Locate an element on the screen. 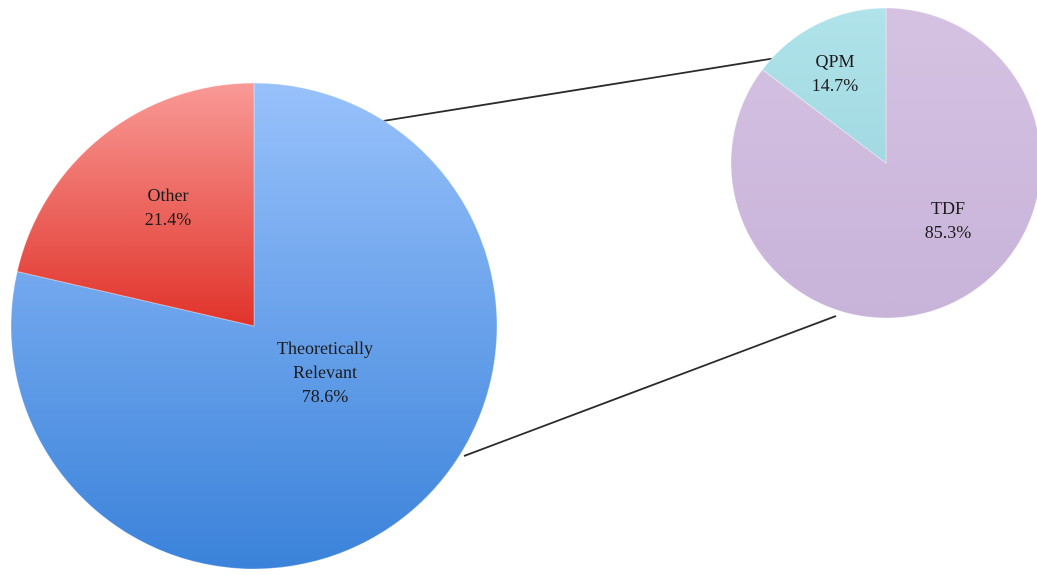 The width and height of the screenshot is (1037, 575). slice-name-other: Other is located at coordinates (168, 195).